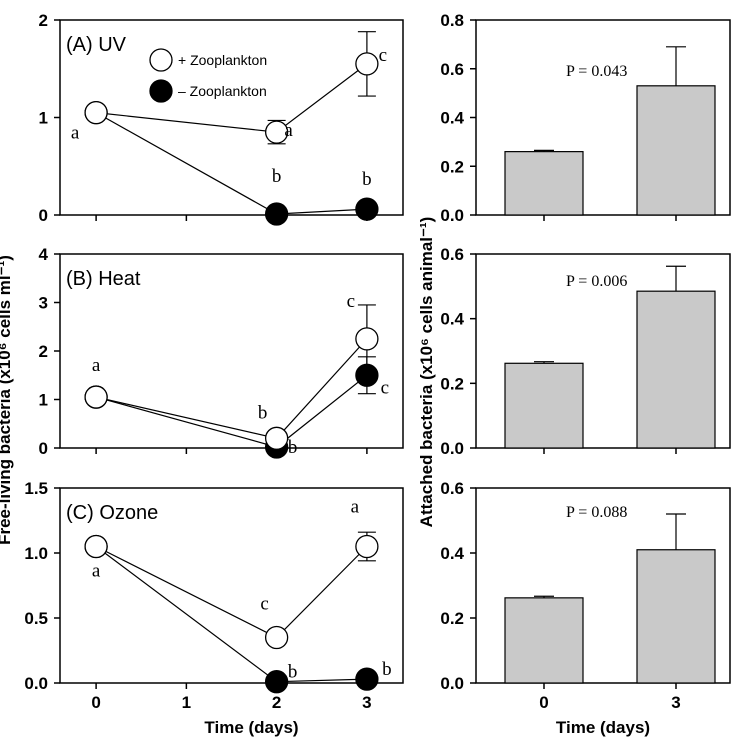 The image size is (743, 744). What do you see at coordinates (221, 118) in the screenshot?
I see `panel-1: 0 1 2 (A) UV a a c b b + Zooplankton – Zooplankton` at bounding box center [221, 118].